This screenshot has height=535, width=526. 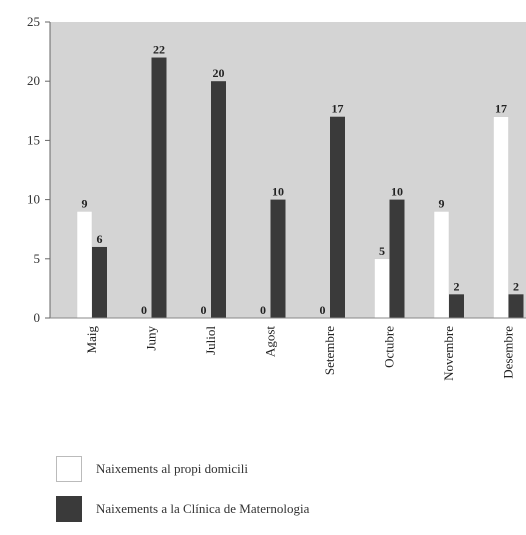 What do you see at coordinates (448, 353) in the screenshot?
I see `x-tick-label-novembre: Novembre` at bounding box center [448, 353].